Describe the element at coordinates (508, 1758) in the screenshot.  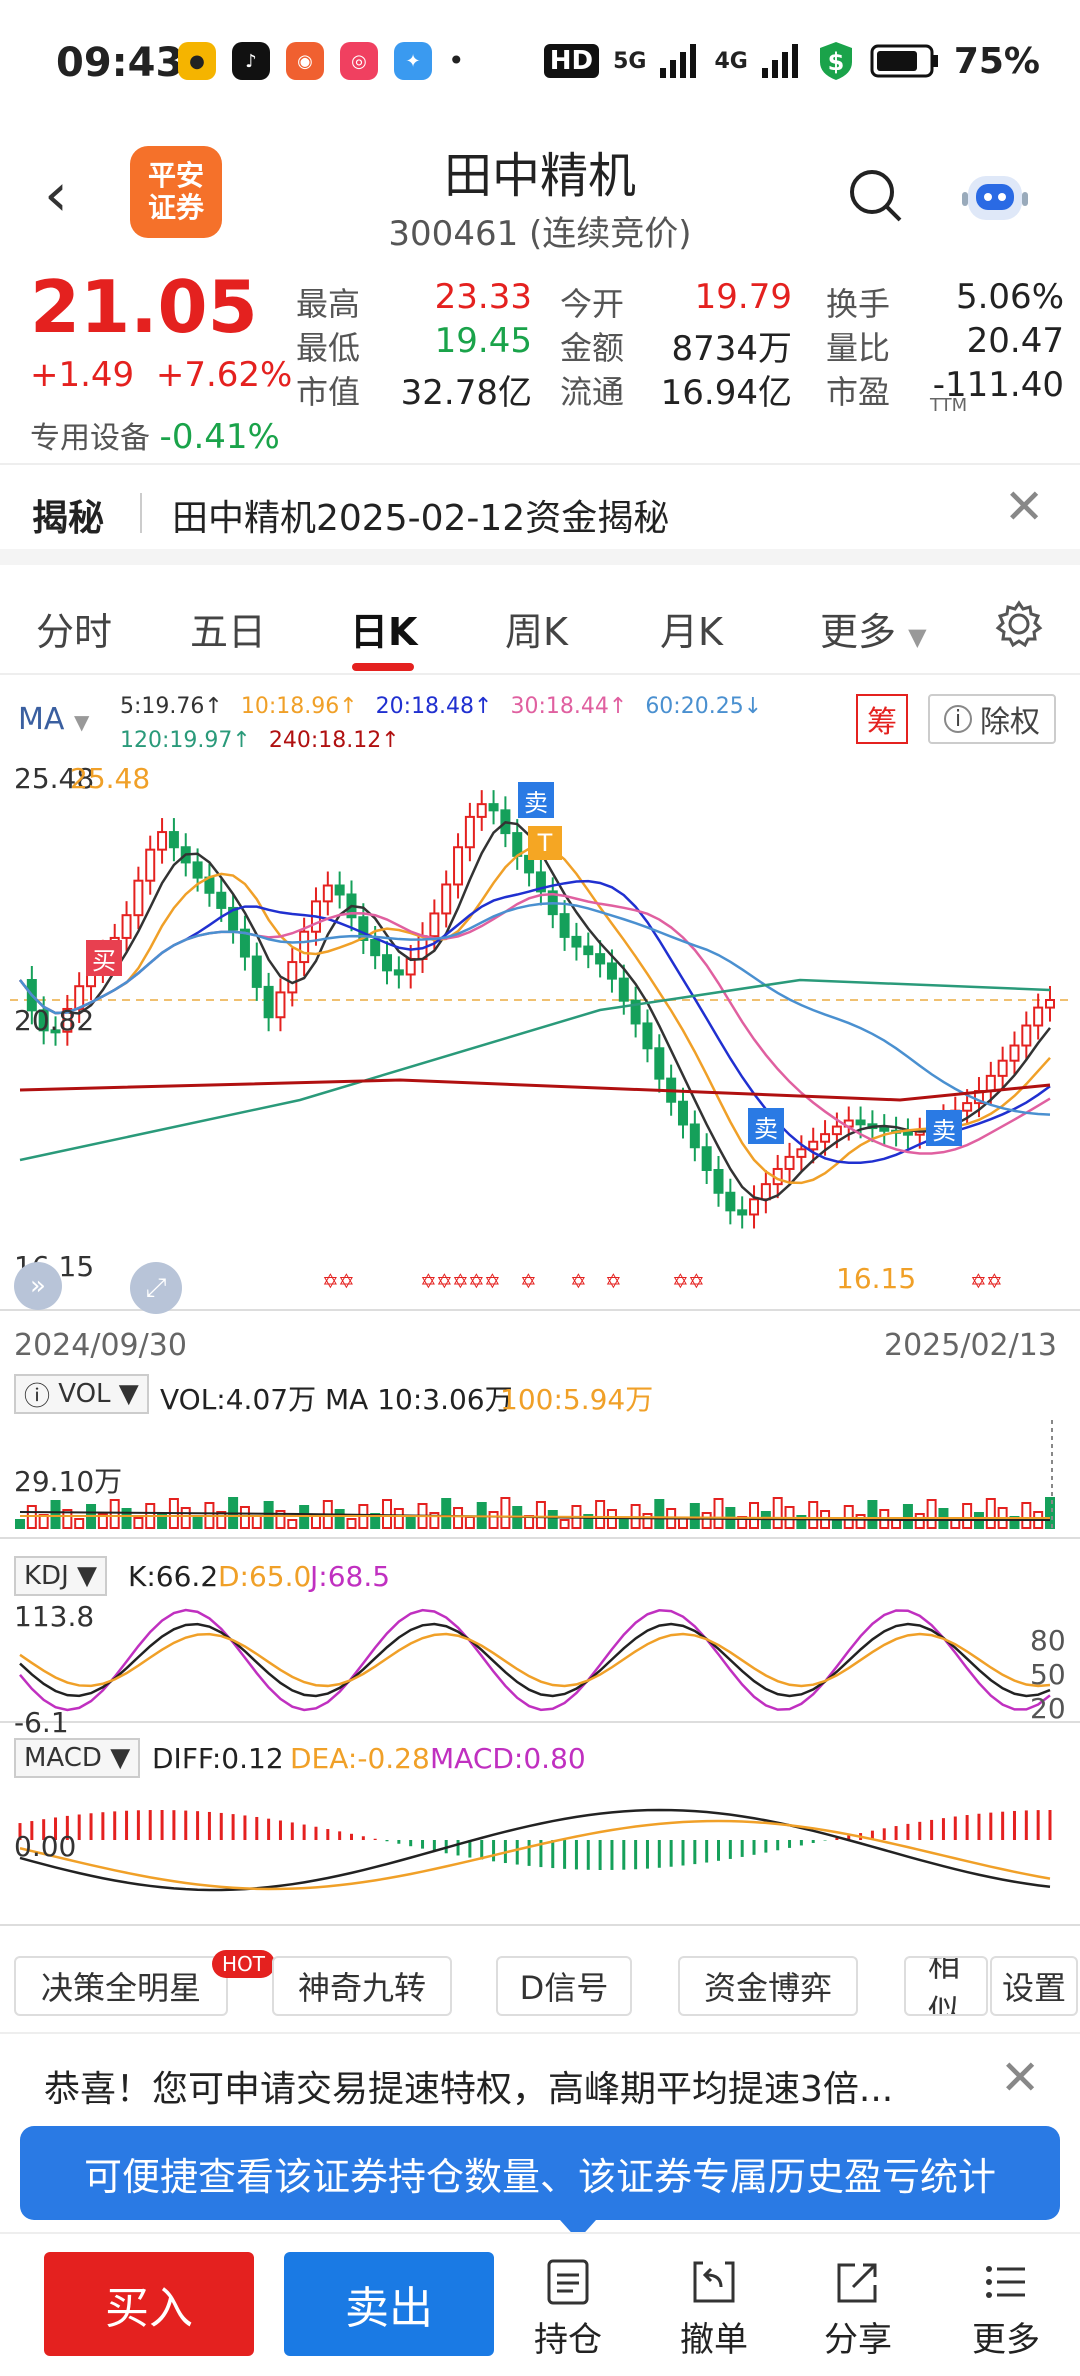
I see `macd-value: MACD:0.80` at that location.